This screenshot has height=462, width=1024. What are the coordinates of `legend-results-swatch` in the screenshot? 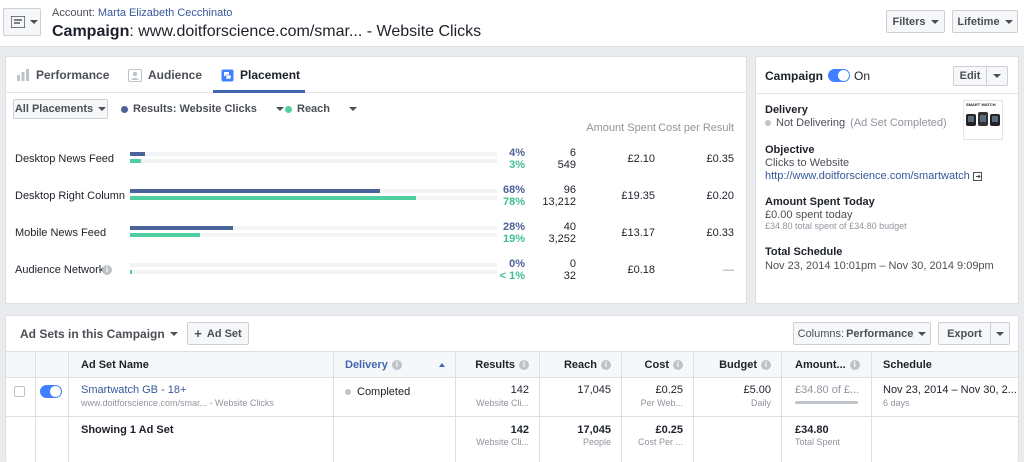 It's located at (124, 109).